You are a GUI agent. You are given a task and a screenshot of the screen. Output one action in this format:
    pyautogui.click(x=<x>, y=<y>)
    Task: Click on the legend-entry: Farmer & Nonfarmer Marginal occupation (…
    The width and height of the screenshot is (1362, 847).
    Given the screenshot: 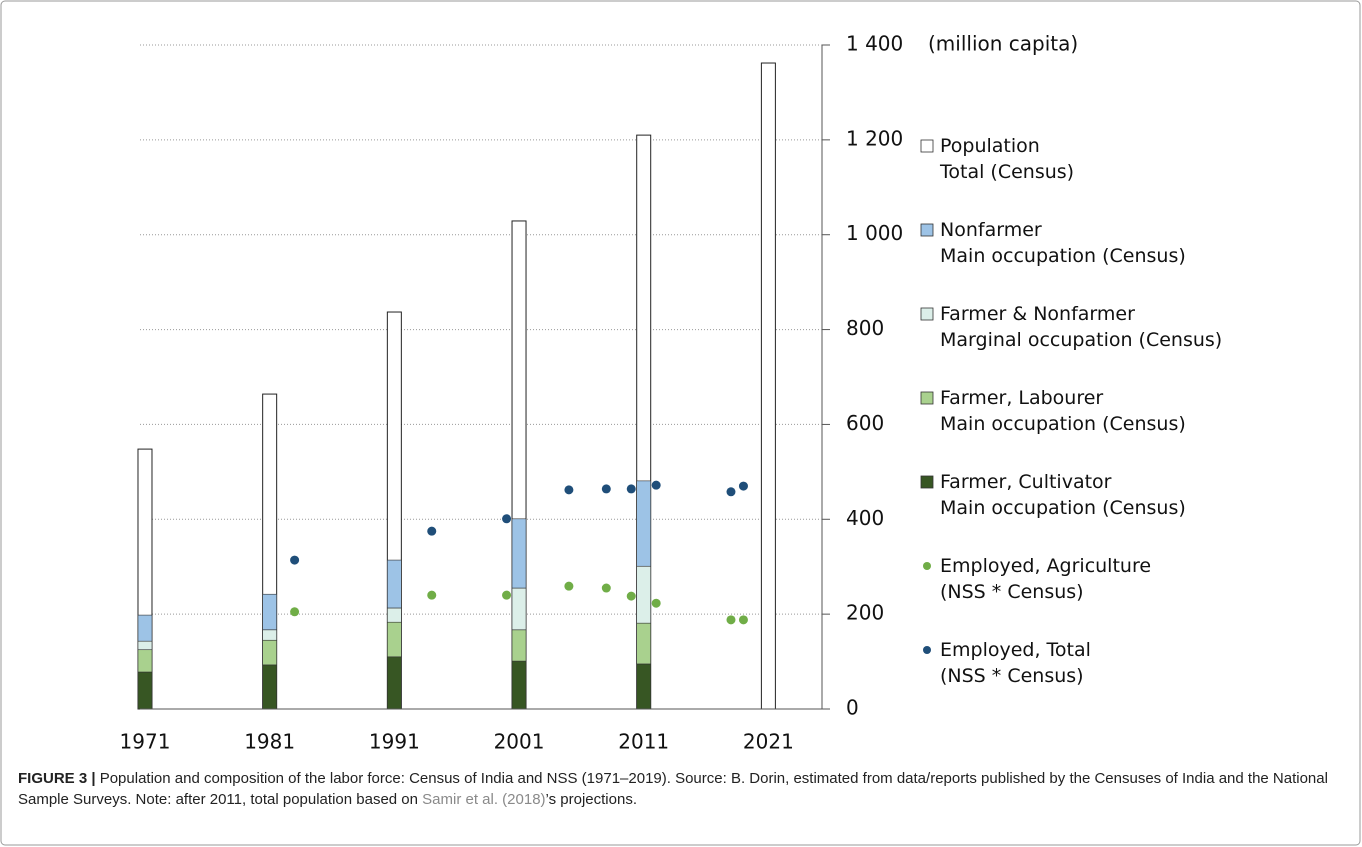 What is the action you would take?
    pyautogui.click(x=1081, y=327)
    